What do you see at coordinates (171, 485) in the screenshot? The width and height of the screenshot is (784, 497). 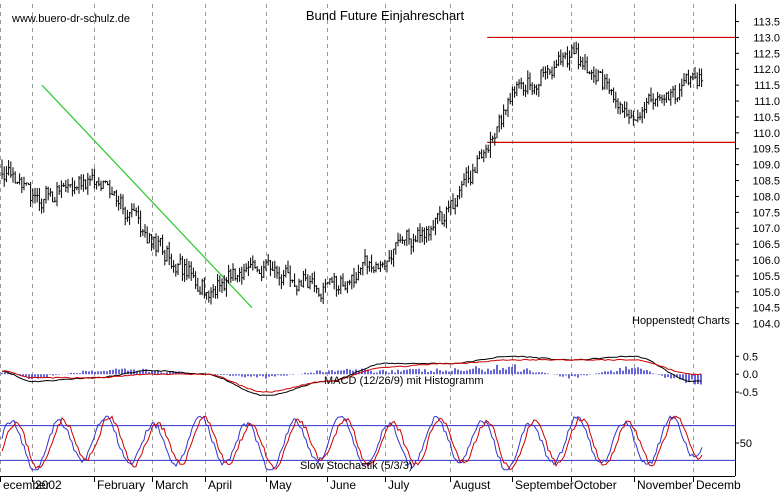 I see `x-tick-label: March` at bounding box center [171, 485].